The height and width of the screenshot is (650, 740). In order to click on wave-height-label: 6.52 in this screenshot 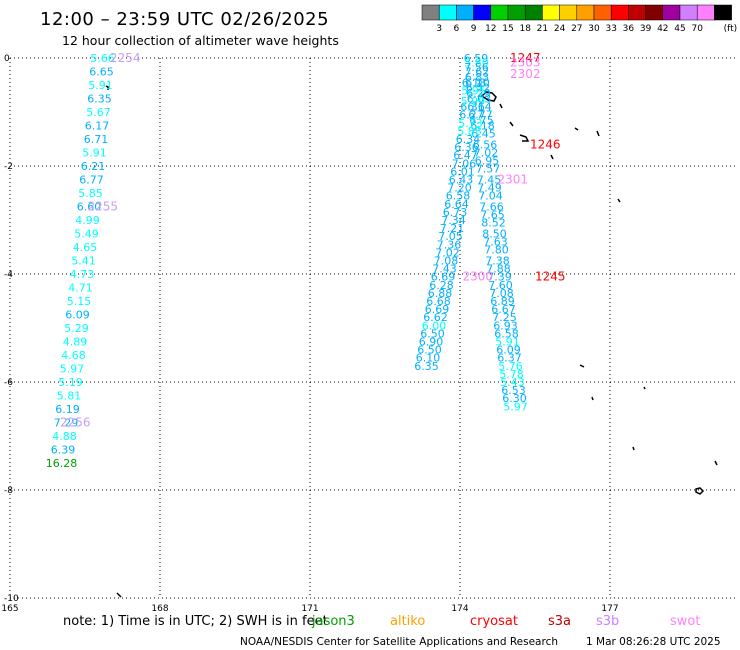, I will do `click(478, 88)`.